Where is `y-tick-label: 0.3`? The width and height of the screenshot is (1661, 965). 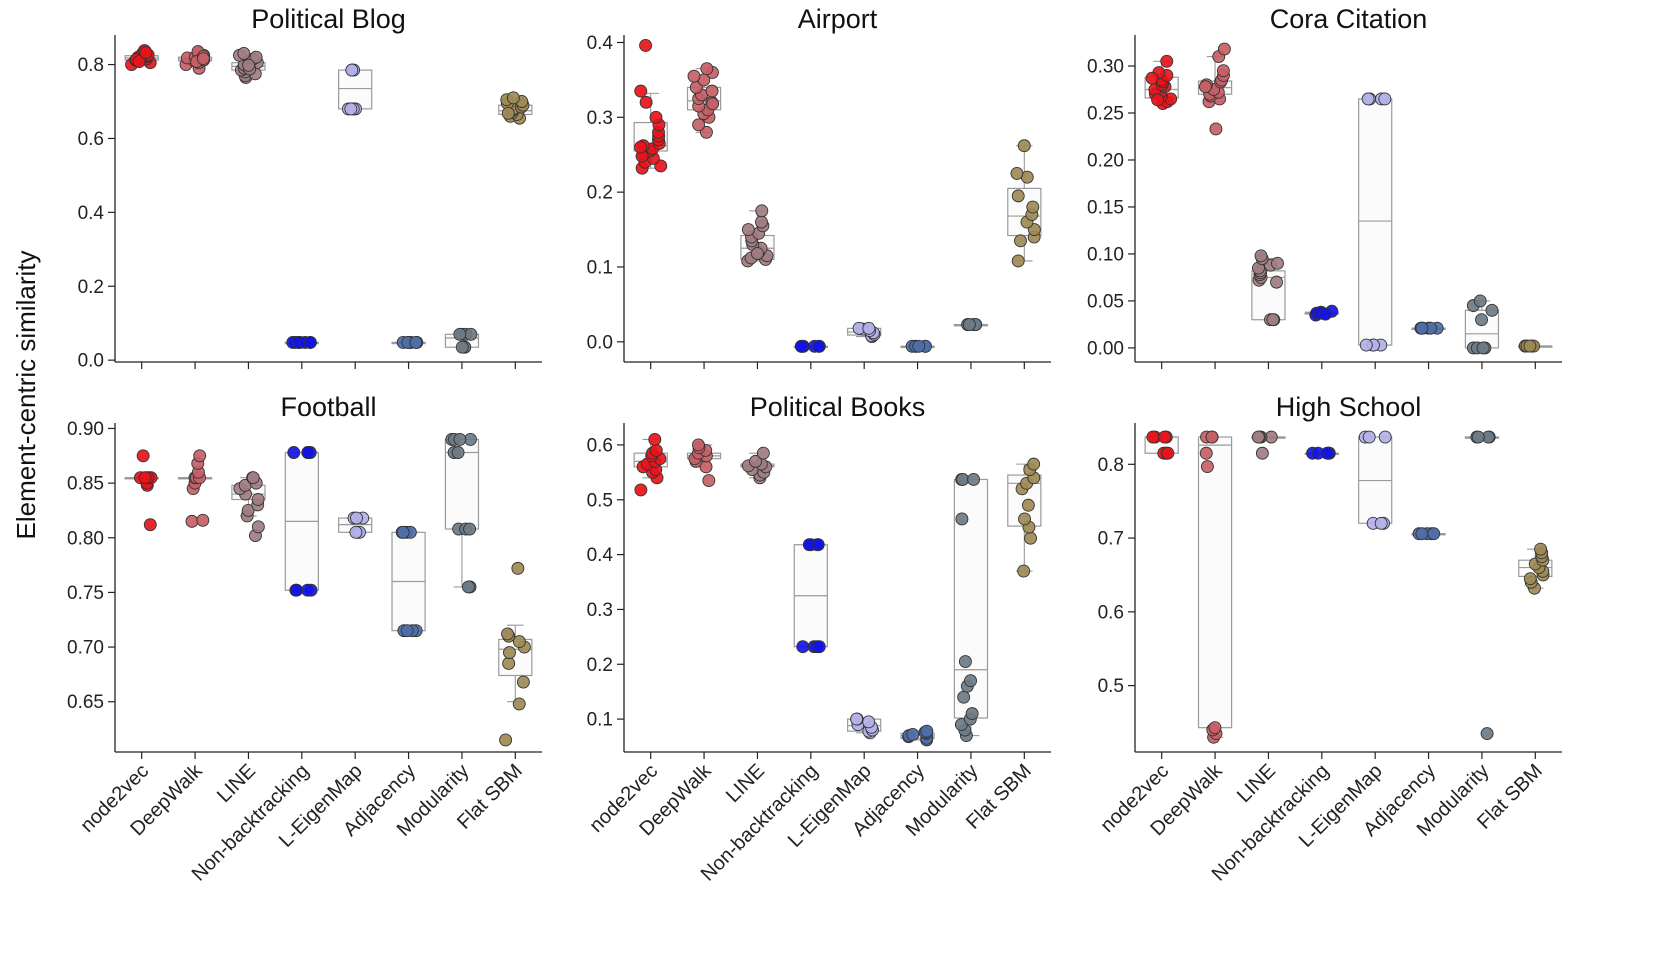 y-tick-label: 0.3 is located at coordinates (600, 610).